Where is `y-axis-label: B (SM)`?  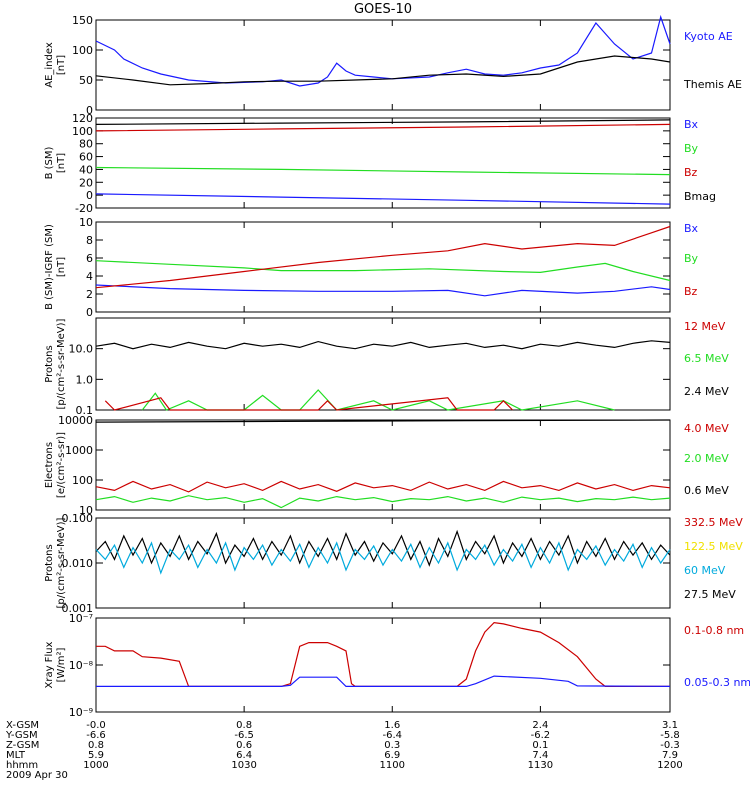 y-axis-label: B (SM) is located at coordinates (49, 162).